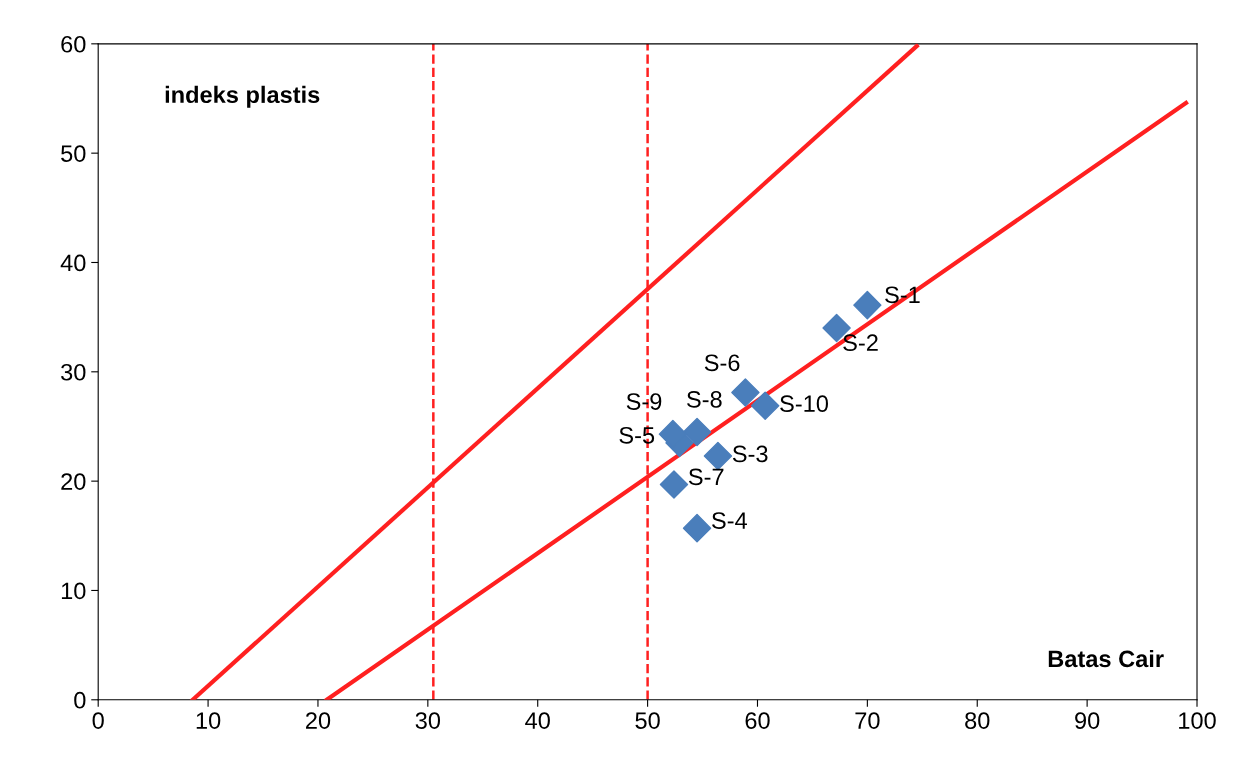 The width and height of the screenshot is (1243, 769). Describe the element at coordinates (706, 477) in the screenshot. I see `annotation: S-7` at that location.